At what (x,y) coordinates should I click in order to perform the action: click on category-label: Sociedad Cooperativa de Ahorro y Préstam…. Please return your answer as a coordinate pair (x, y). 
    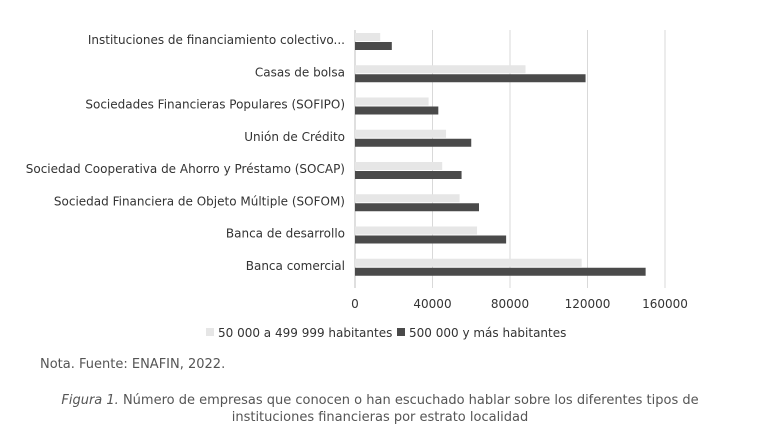
    Looking at the image, I should click on (185, 169).